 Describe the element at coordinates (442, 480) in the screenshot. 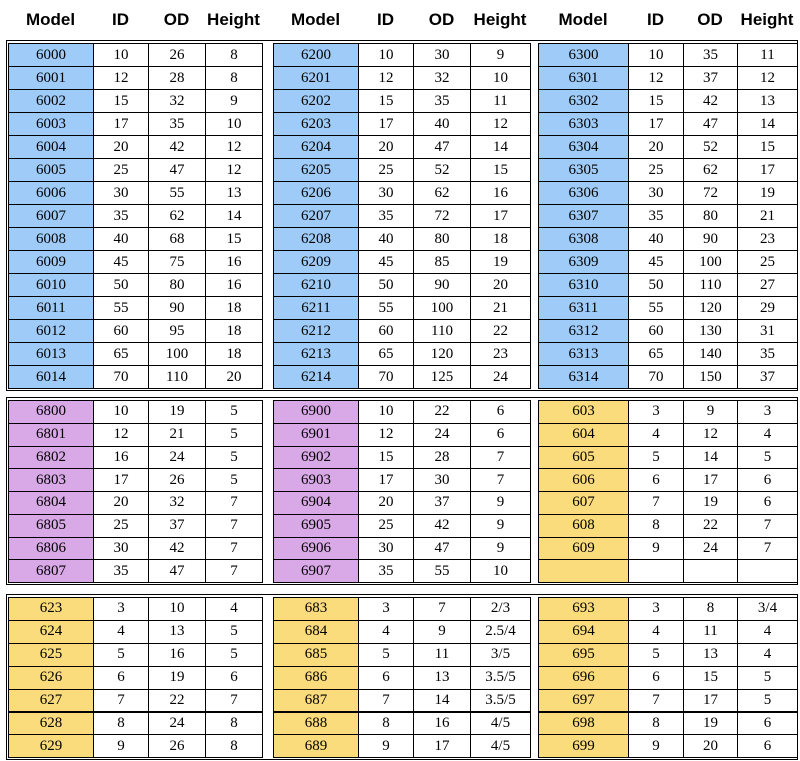

I see `size-cell: 30` at that location.